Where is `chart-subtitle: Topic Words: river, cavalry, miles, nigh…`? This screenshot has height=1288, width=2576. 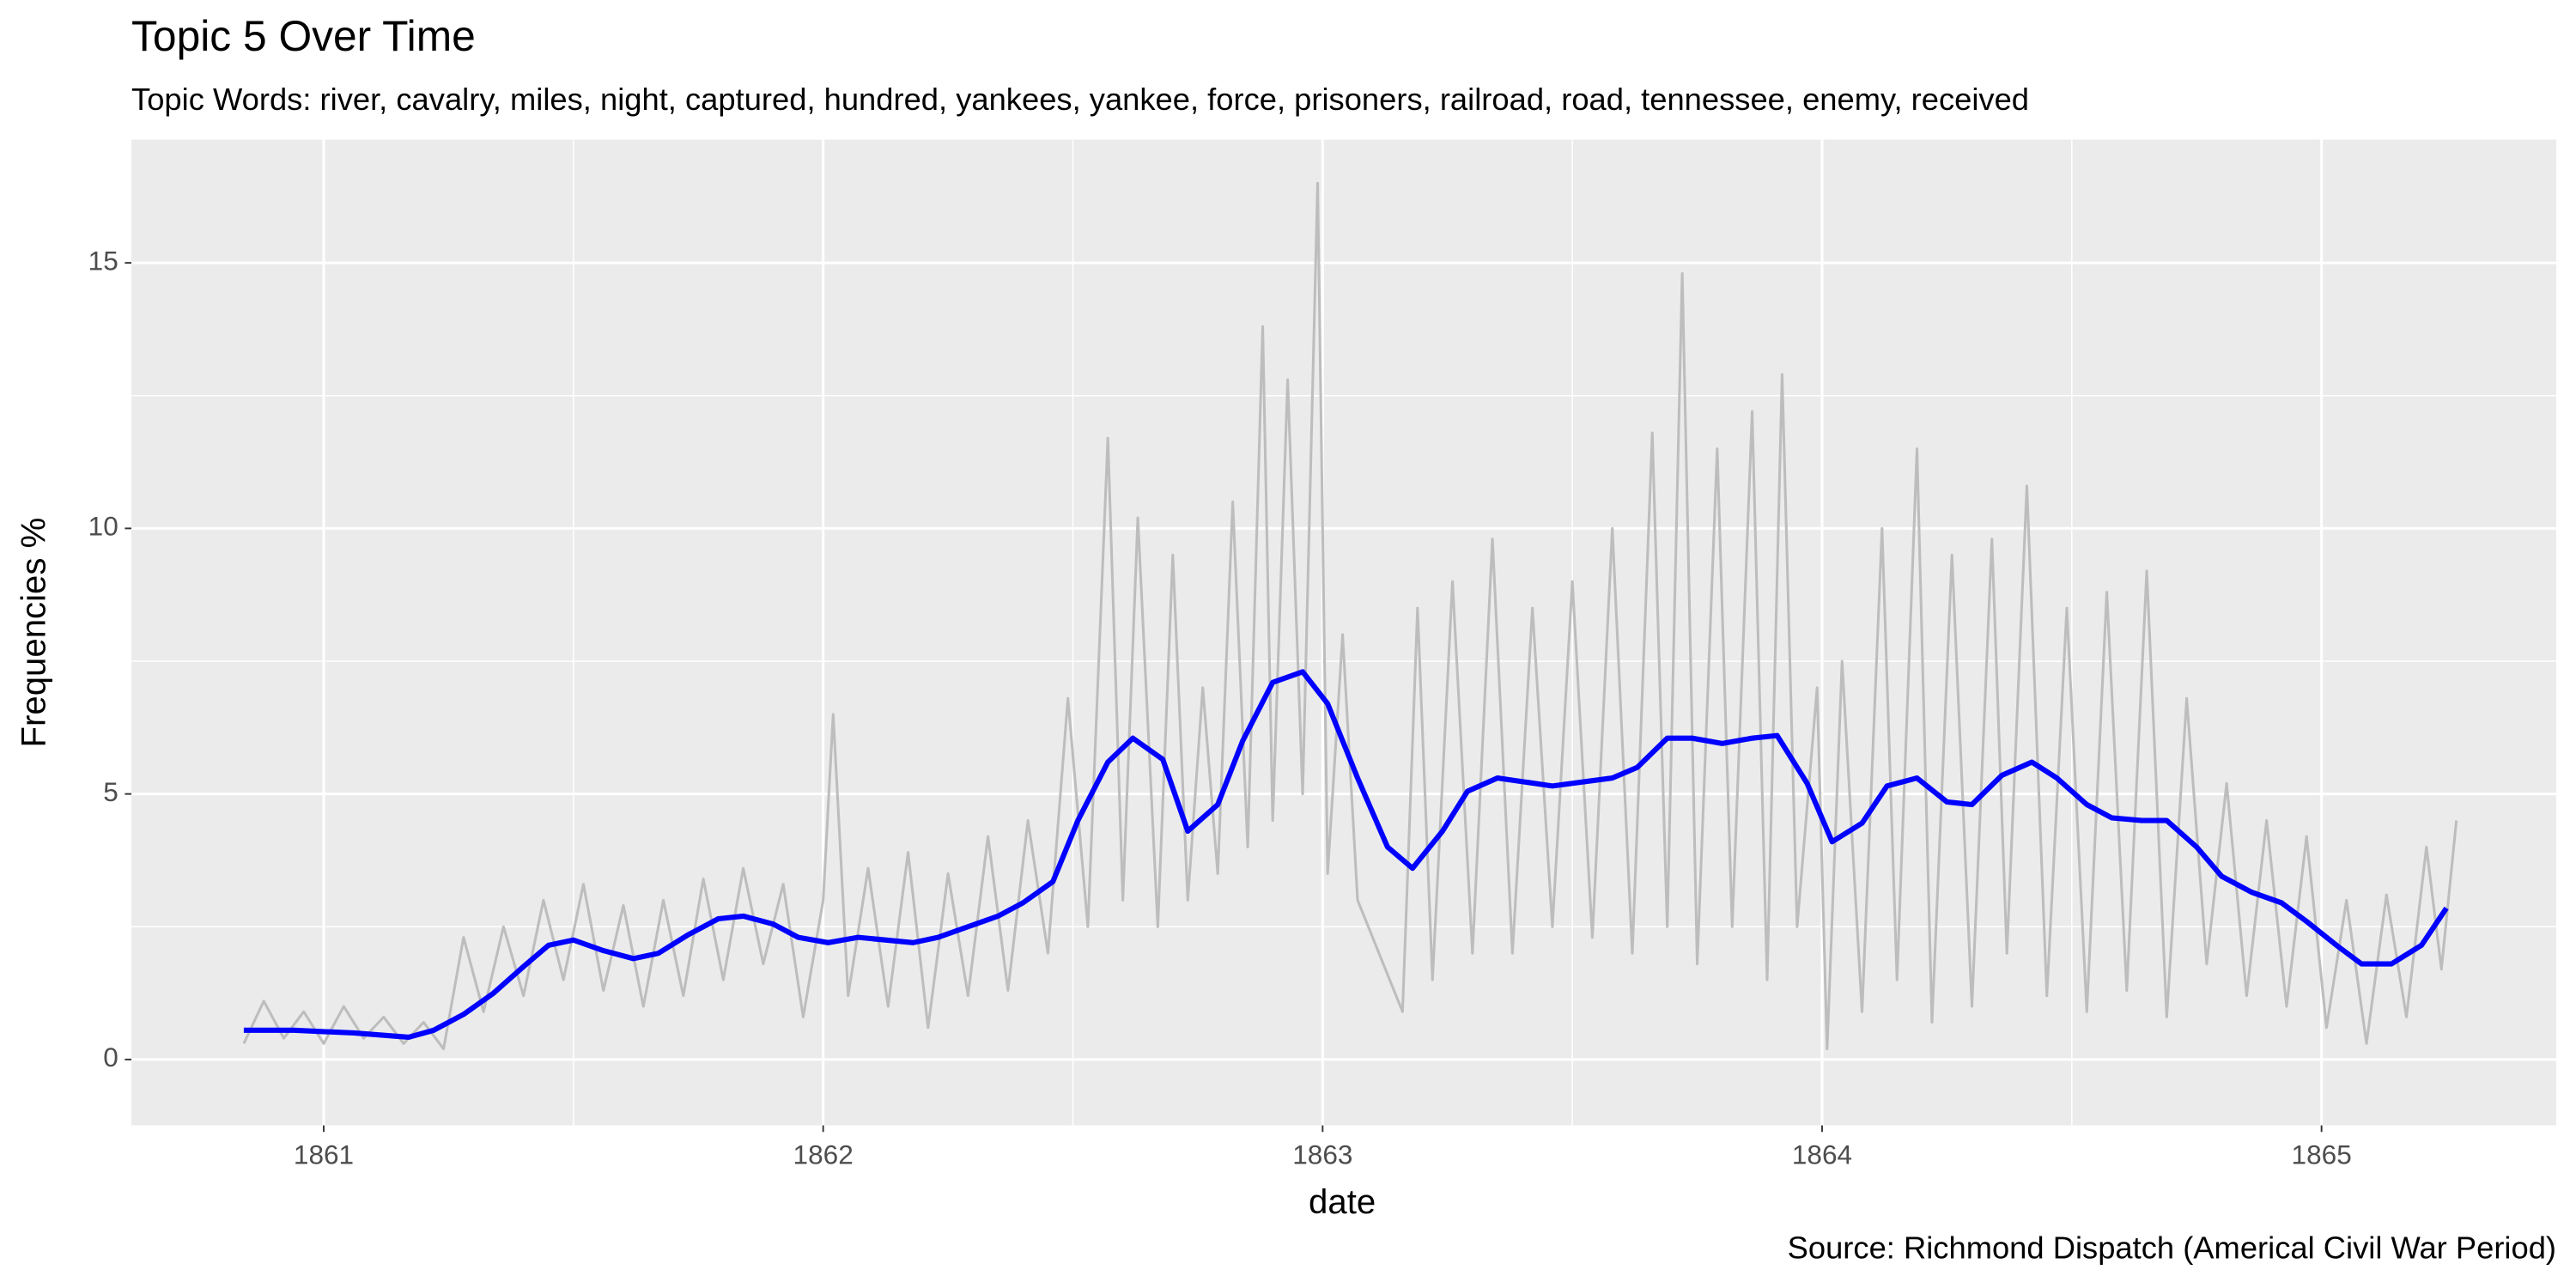
chart-subtitle: Topic Words: river, cavalry, miles, nigh… is located at coordinates (1080, 99).